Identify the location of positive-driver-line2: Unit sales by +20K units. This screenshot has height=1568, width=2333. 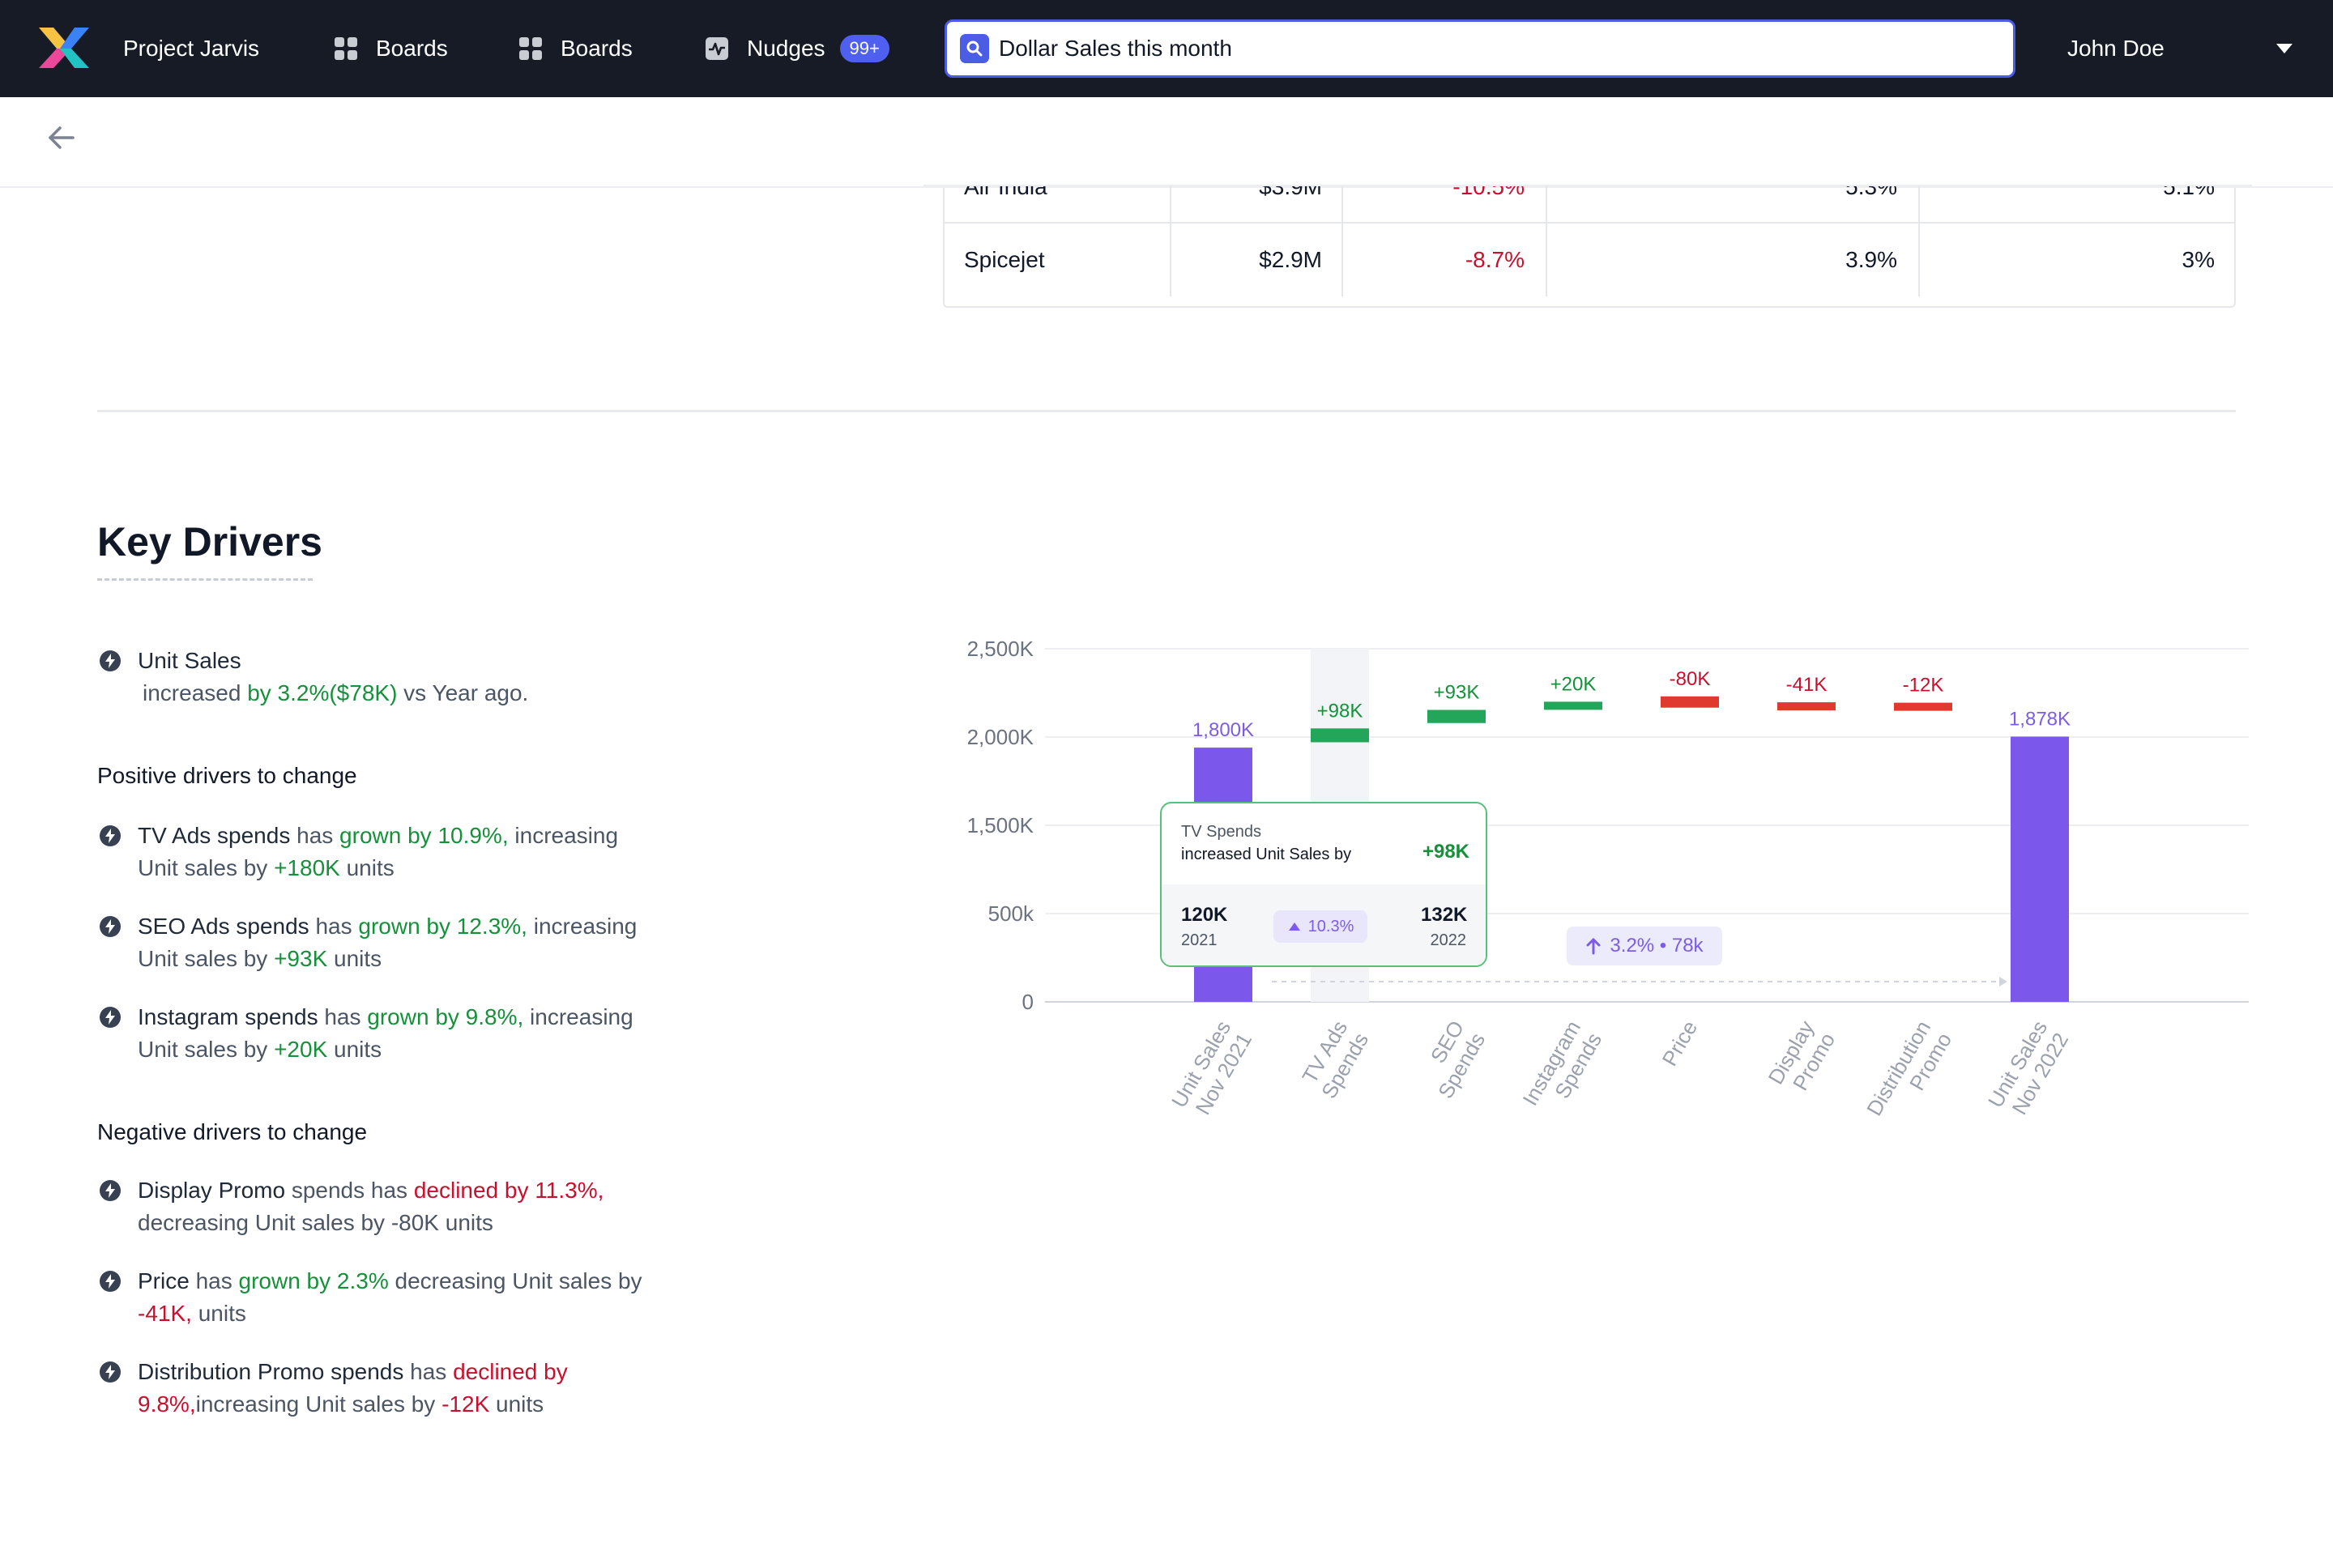
(260, 1049).